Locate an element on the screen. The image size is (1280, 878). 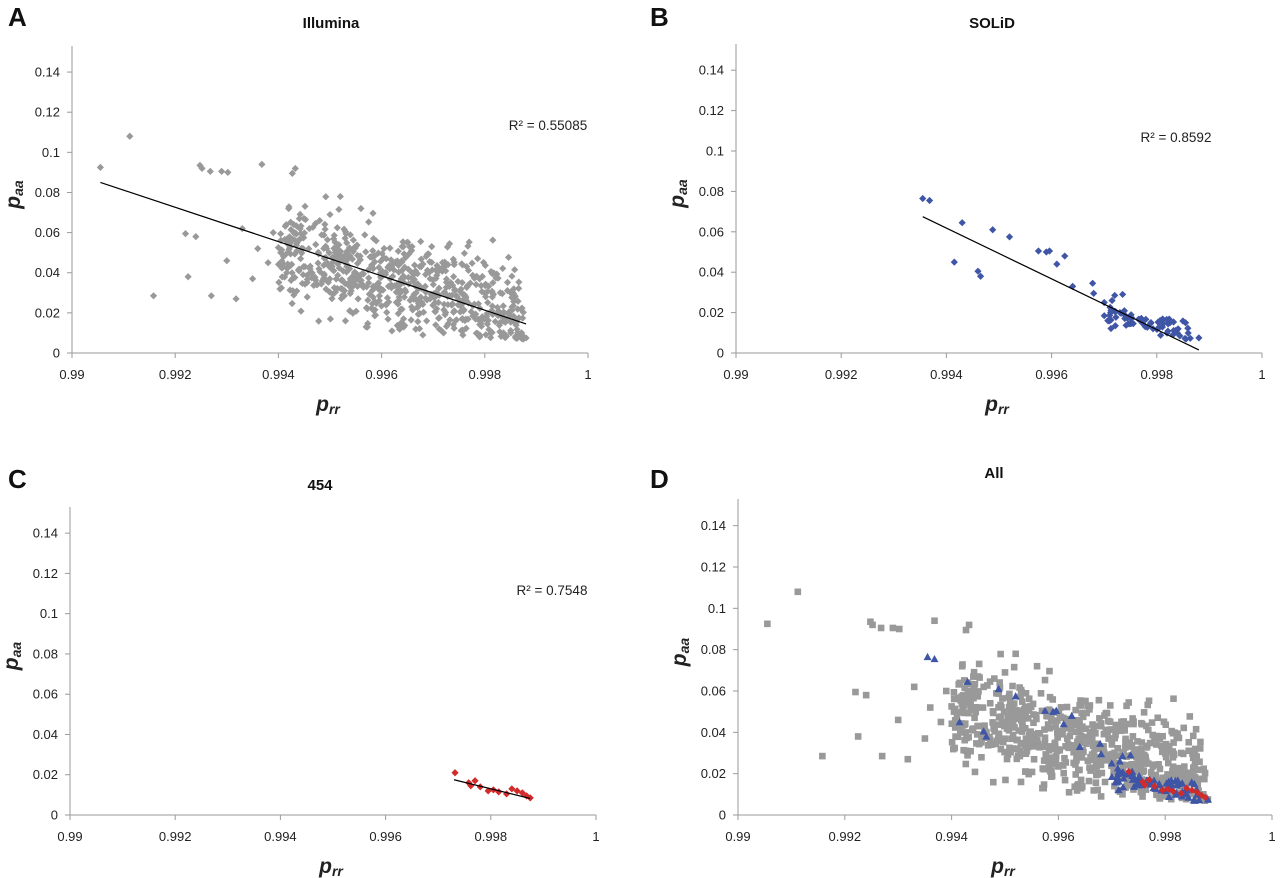
data-point-diamond is located at coordinates (1205, 797).